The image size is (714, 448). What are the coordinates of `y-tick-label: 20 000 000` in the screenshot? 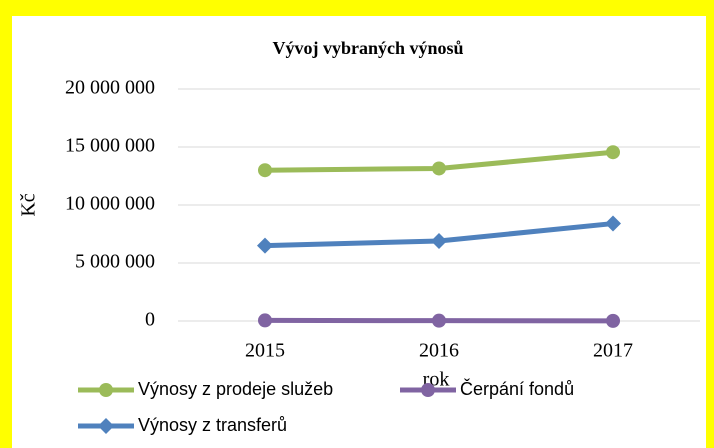 It's located at (110, 88).